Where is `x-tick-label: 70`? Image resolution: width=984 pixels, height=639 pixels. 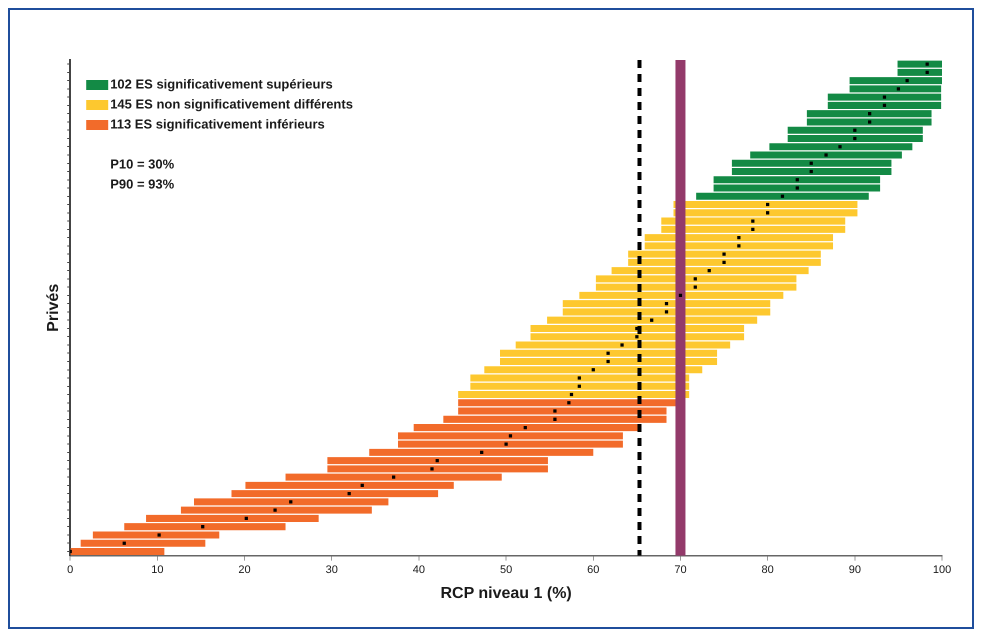 x-tick-label: 70 is located at coordinates (680, 570).